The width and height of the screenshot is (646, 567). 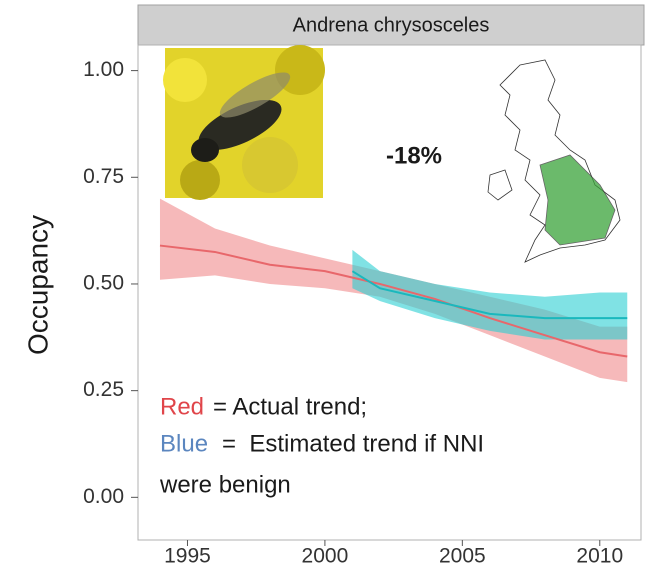 I want to click on y-tick-label: 0.00, so click(x=103, y=496).